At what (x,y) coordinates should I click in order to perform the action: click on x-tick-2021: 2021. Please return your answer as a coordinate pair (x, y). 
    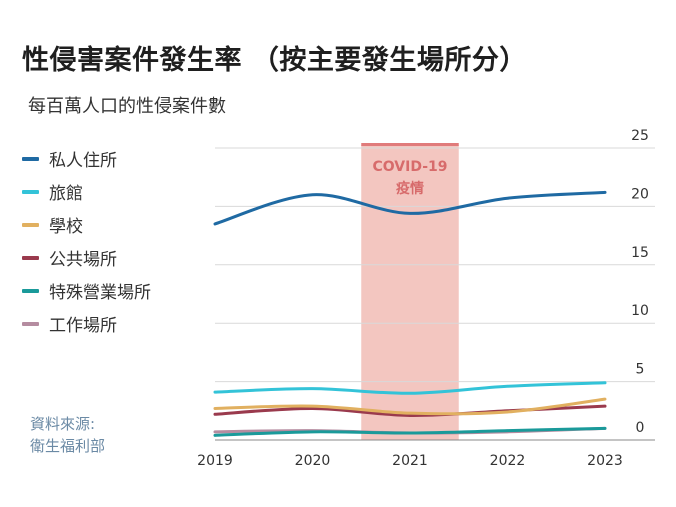
    Looking at the image, I should click on (410, 461).